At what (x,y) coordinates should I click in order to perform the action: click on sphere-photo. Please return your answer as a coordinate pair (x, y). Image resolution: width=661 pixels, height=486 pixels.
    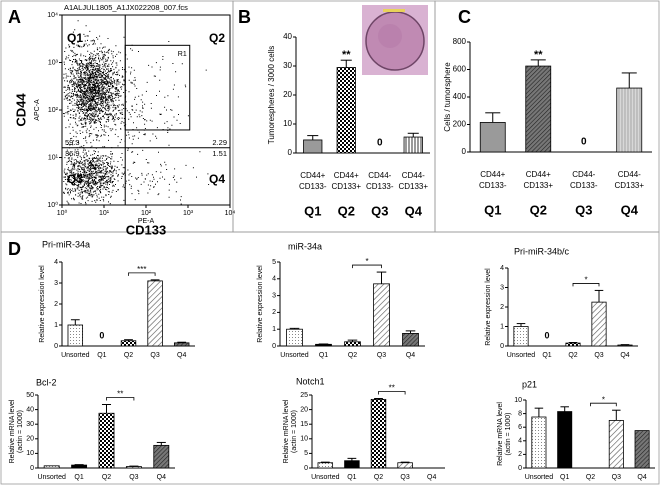
    Looking at the image, I should click on (395, 40).